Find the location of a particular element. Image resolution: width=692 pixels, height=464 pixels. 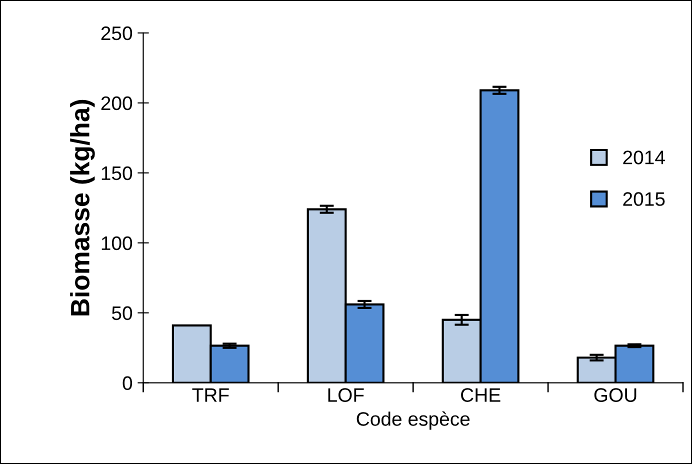

x-tick-label: TRF is located at coordinates (210, 395).